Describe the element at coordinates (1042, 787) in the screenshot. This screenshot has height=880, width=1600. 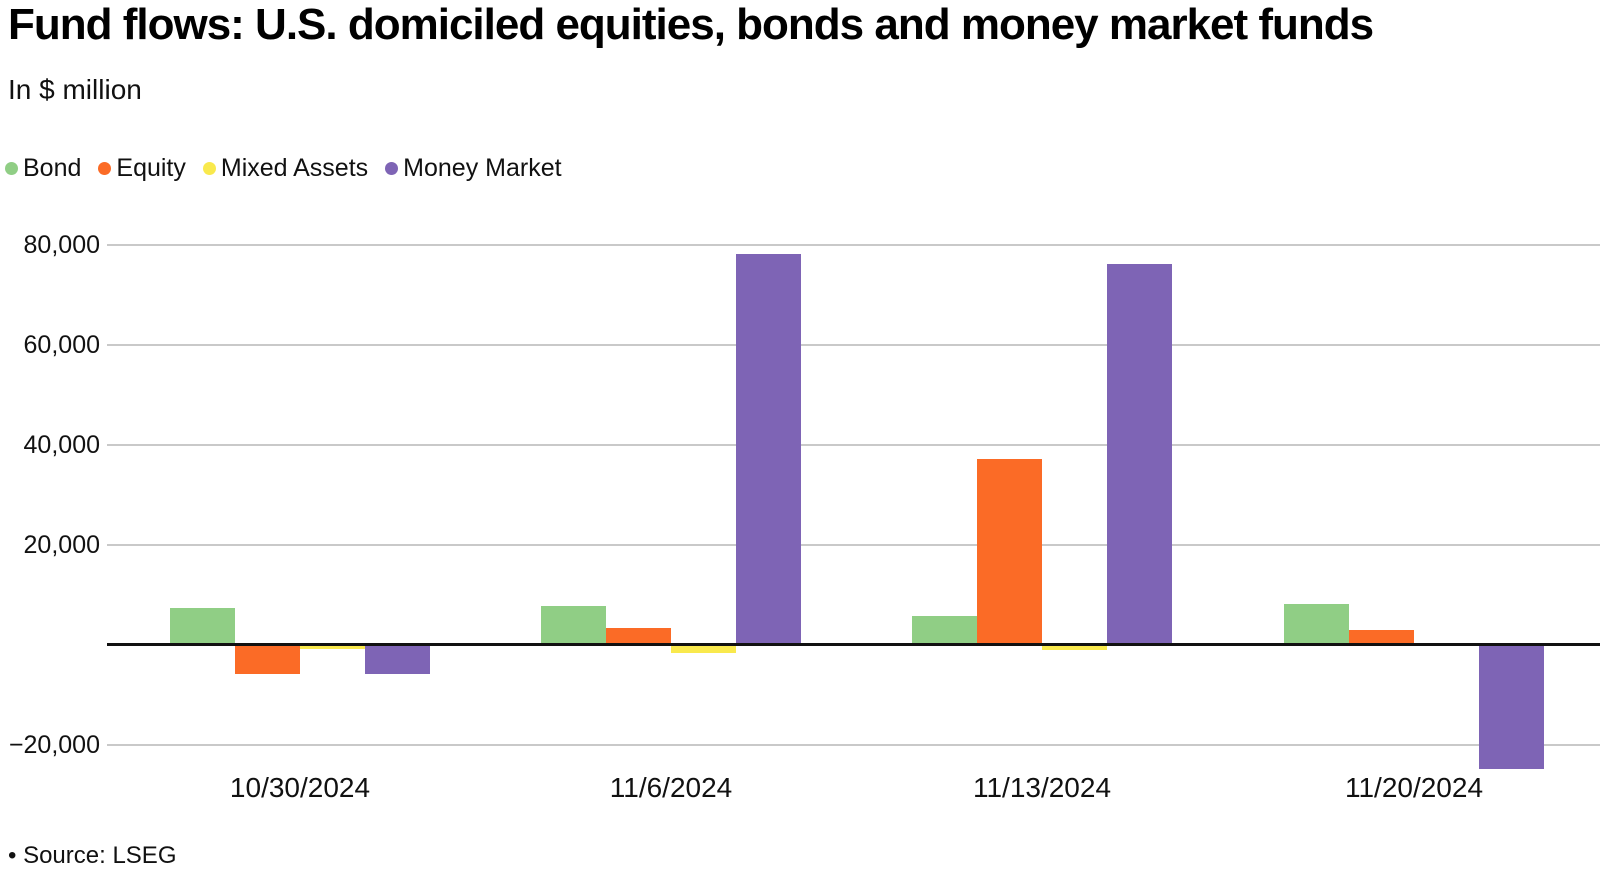
I see `x-tick-label: 11/13/2024` at that location.